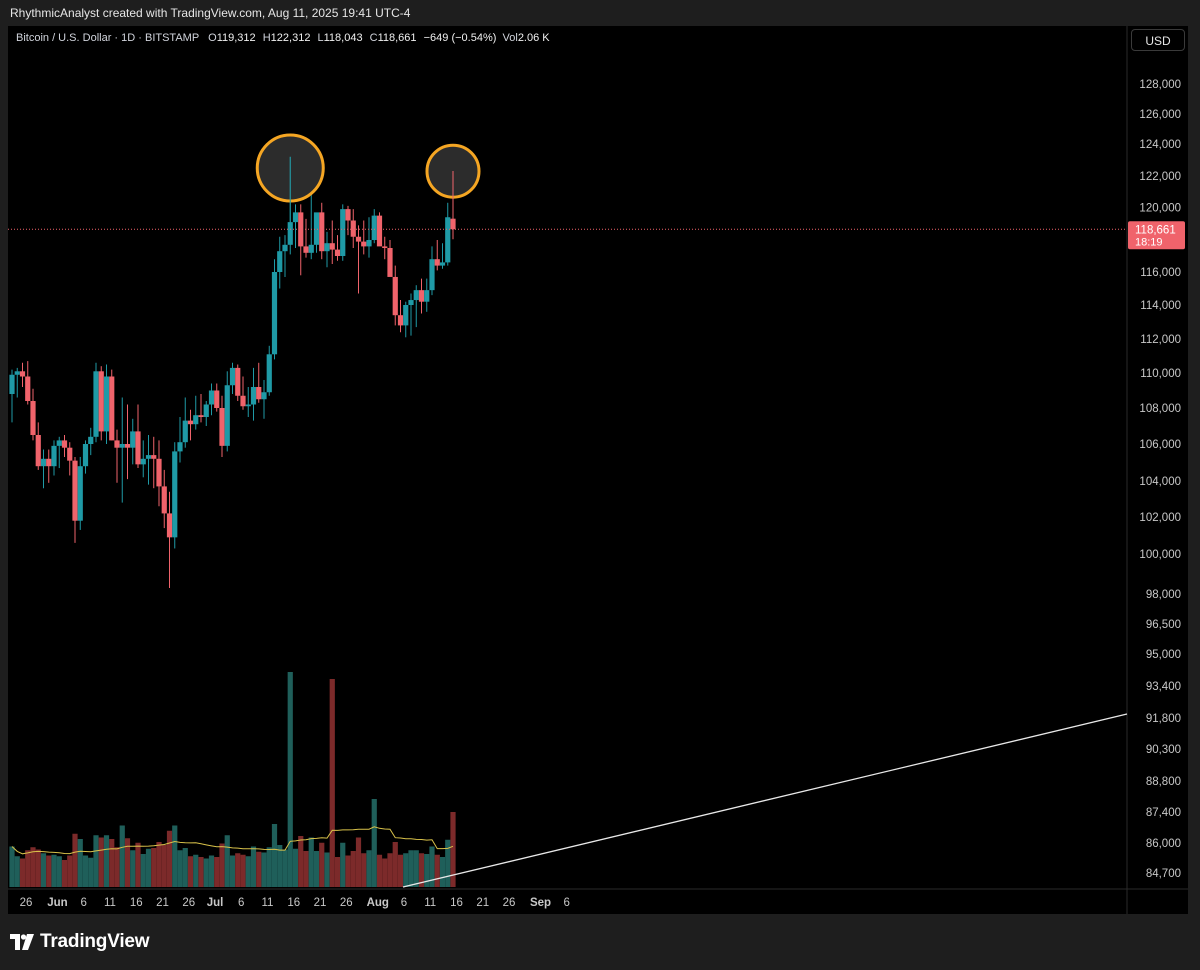 The width and height of the screenshot is (1200, 970). I want to click on currency-button: USD, so click(1158, 40).